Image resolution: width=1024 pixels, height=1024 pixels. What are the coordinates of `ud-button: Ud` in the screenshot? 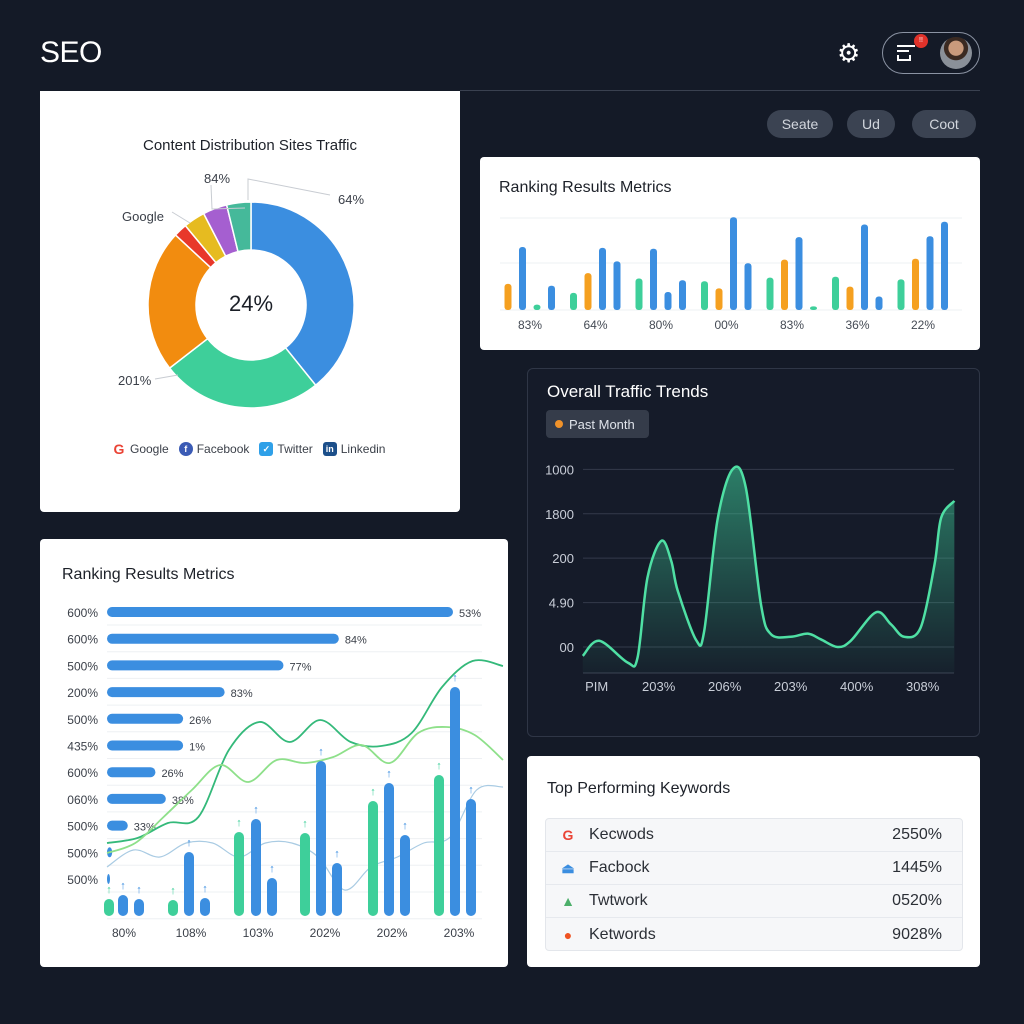 It's located at (871, 124).